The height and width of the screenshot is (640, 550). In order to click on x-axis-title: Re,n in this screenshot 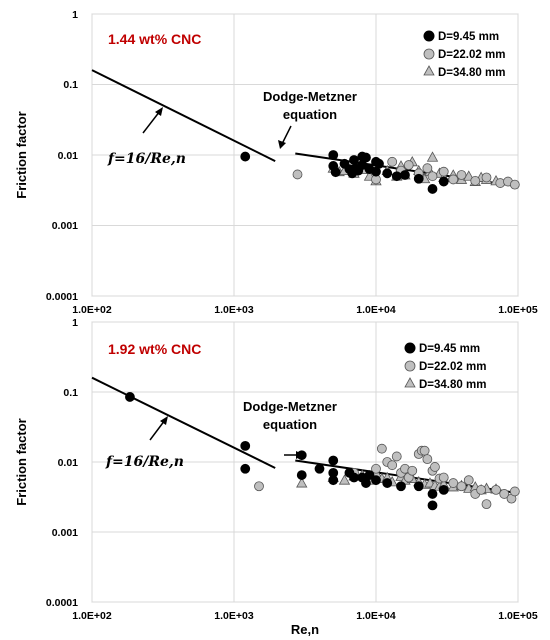, I will do `click(305, 629)`.